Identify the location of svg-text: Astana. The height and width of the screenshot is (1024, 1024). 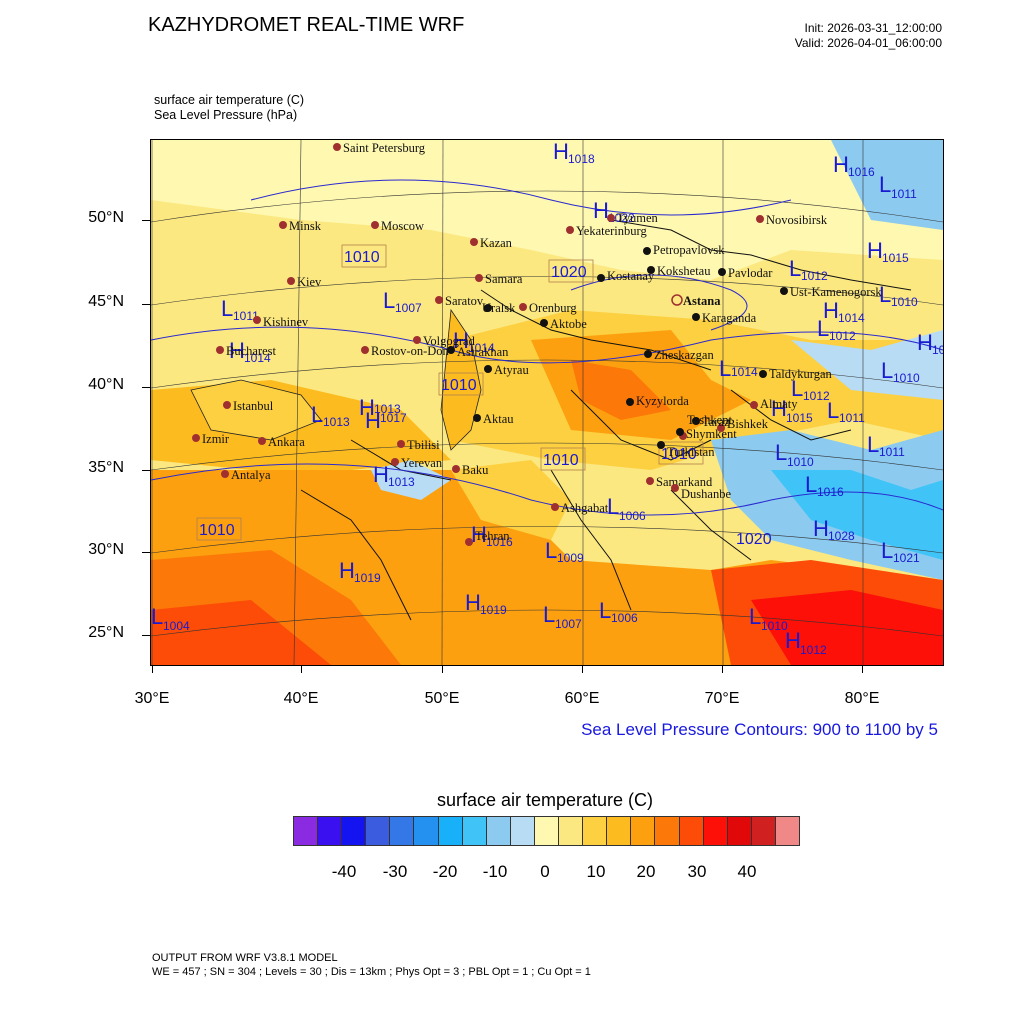
(702, 301).